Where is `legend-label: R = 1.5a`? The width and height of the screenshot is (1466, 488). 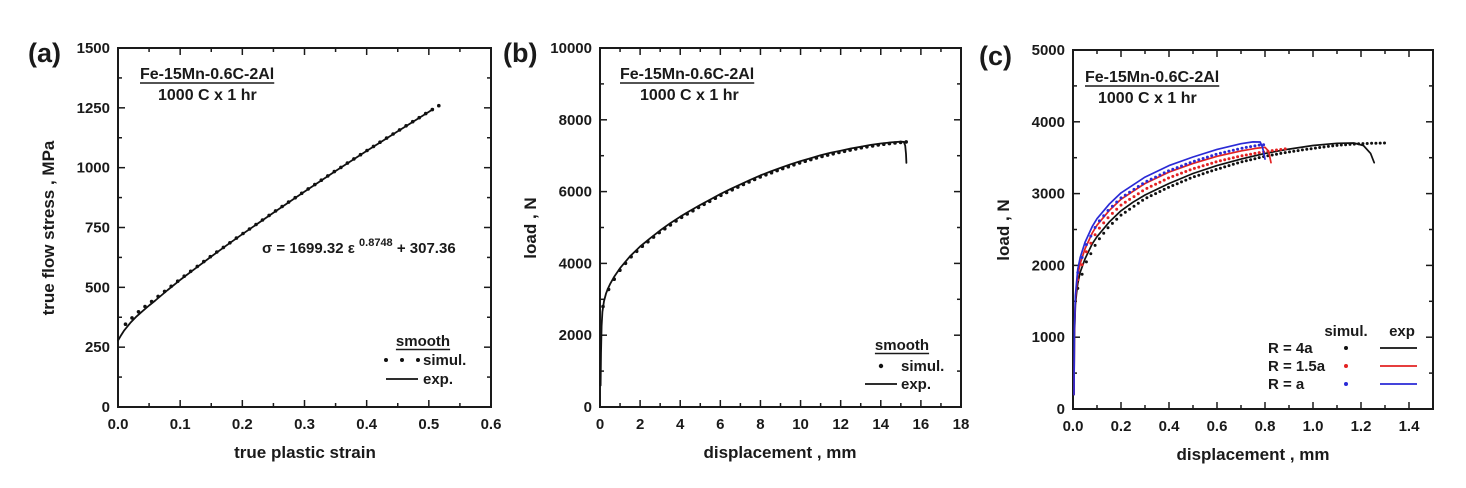 legend-label: R = 1.5a is located at coordinates (1297, 366).